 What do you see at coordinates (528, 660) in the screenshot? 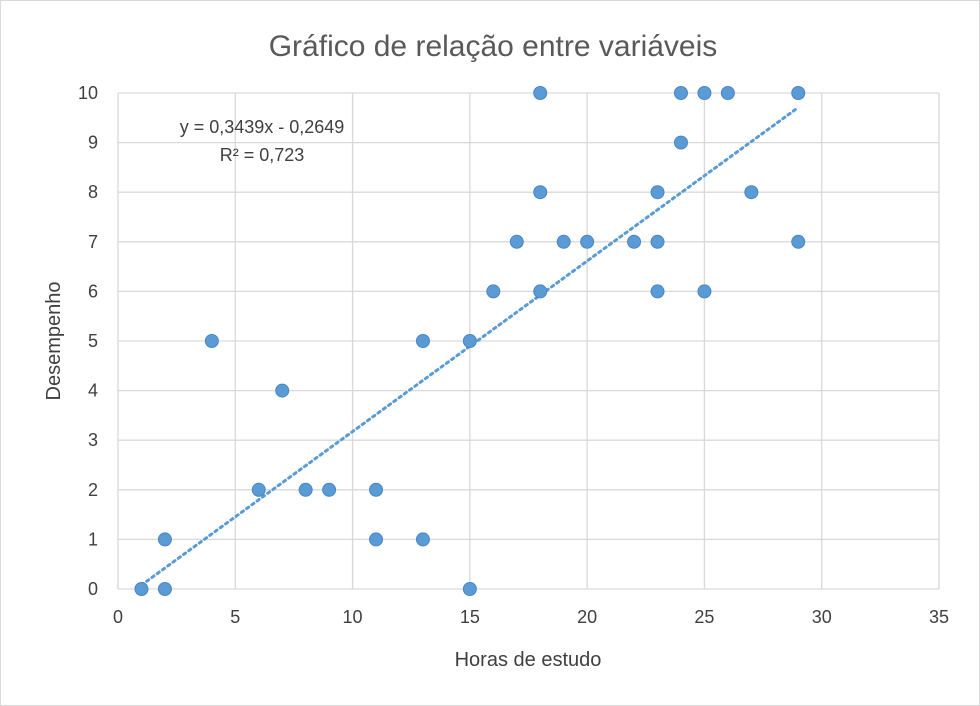
I see `x-axis-label: Horas de estudo` at bounding box center [528, 660].